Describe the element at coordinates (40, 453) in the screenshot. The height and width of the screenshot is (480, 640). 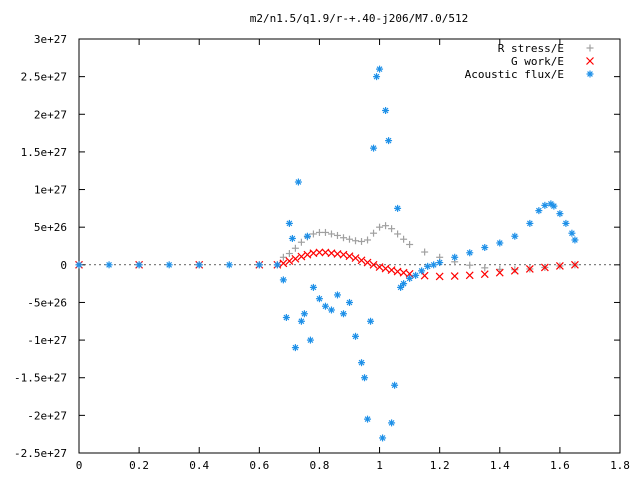
I see `y-tick-label: -2.5e+27` at that location.